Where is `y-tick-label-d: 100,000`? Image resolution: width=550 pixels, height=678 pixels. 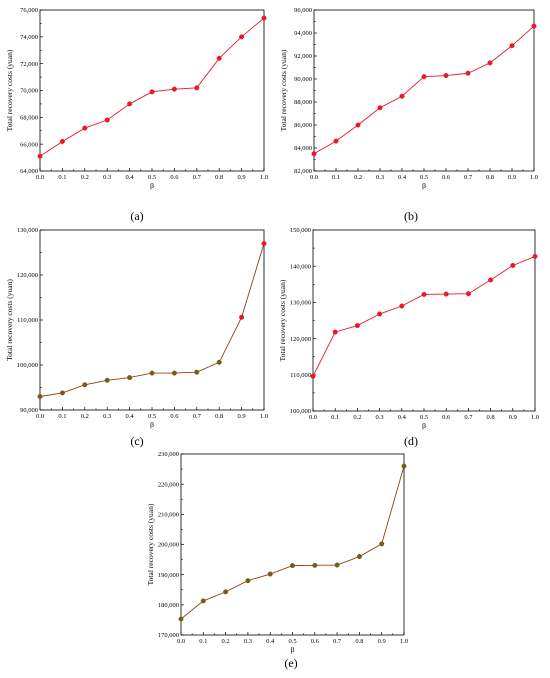
y-tick-label-d: 100,000 is located at coordinates (300, 411).